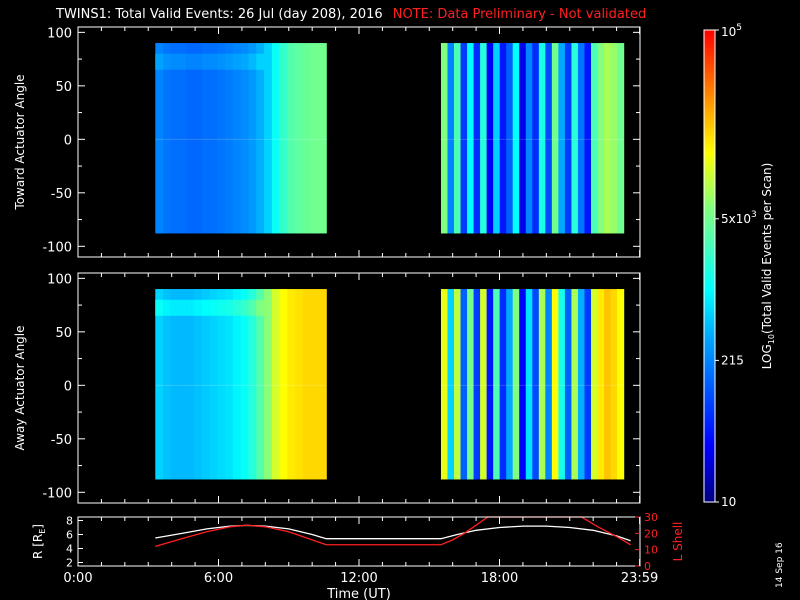 The image size is (800, 600). Describe the element at coordinates (731, 31) in the screenshot. I see `colorbar-tick-label: 105` at that location.